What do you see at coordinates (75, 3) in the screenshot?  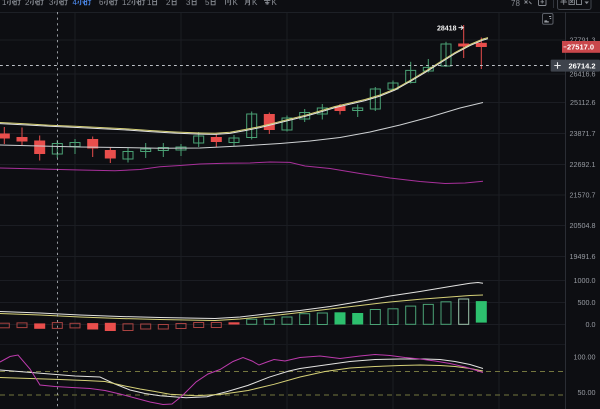 I see `svg-text: 4` at bounding box center [75, 3].